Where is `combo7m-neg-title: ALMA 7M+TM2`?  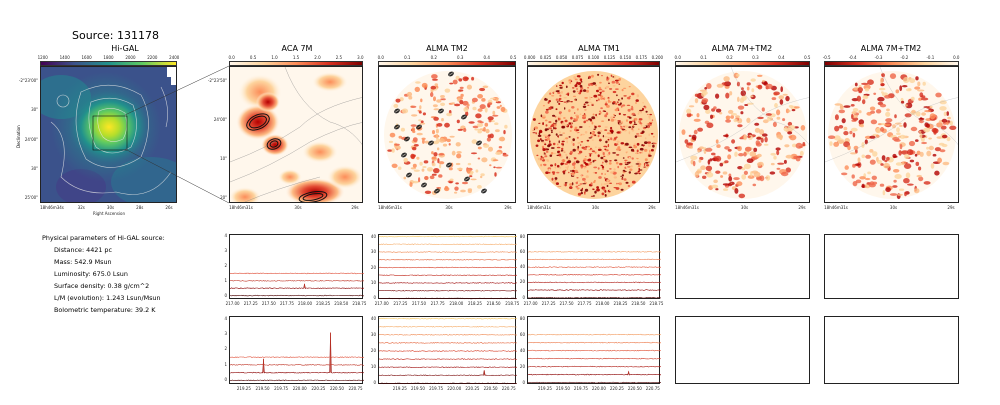
combo7m-neg-title: ALMA 7M+TM2 is located at coordinates (891, 48).